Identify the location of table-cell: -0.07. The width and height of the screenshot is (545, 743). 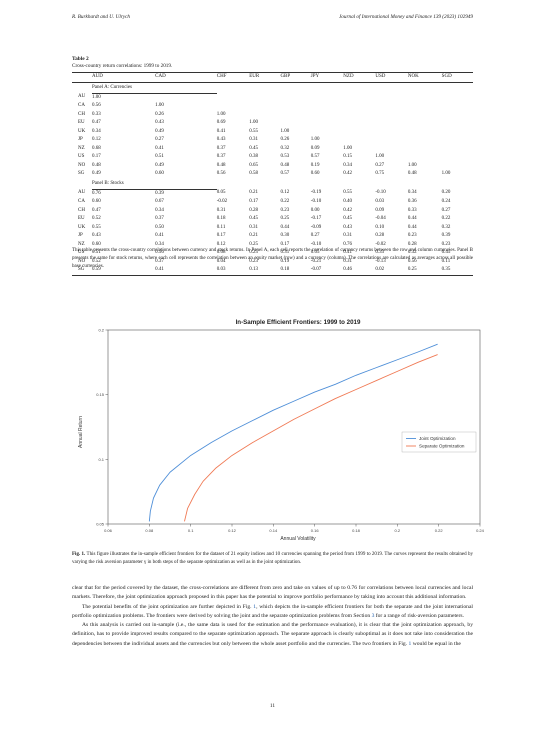
(327, 271).